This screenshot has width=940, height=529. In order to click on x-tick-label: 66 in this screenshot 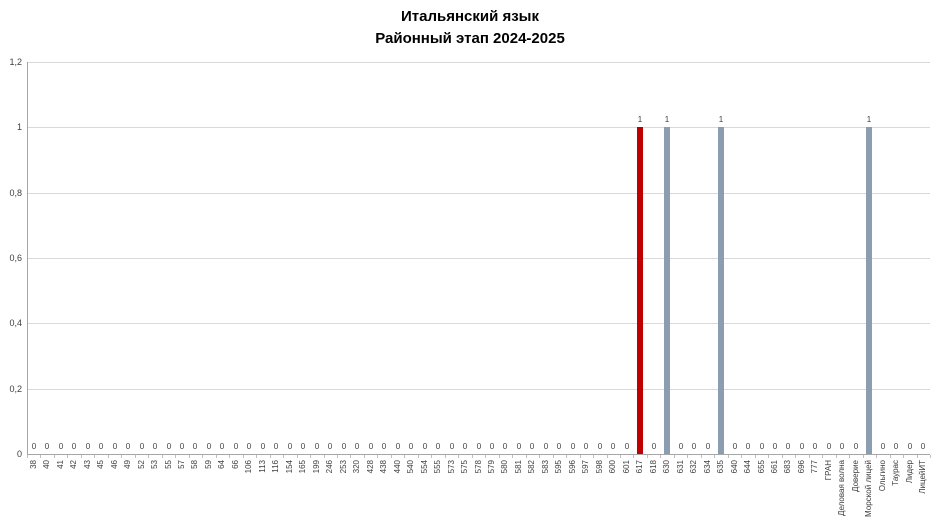, I will do `click(235, 464)`.